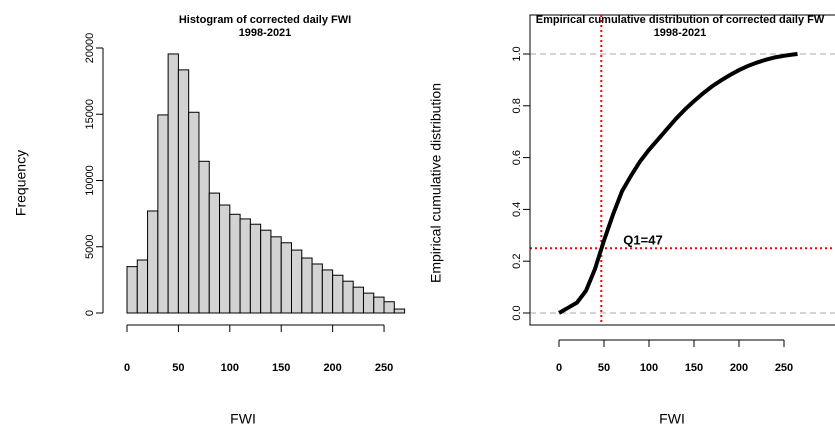 The image size is (835, 424). Describe the element at coordinates (90, 114) in the screenshot. I see `y-tick-label: 15000` at that location.